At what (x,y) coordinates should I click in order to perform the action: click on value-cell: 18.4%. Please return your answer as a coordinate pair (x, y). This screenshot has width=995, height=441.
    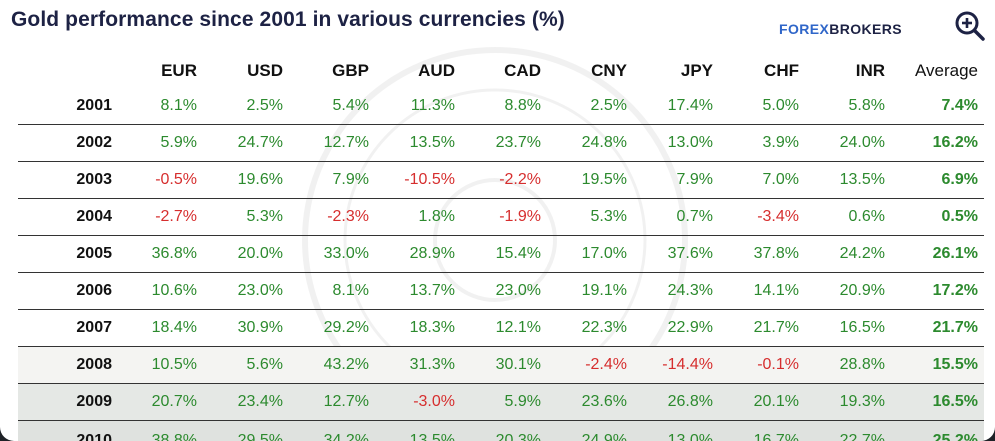
    Looking at the image, I should click on (174, 327).